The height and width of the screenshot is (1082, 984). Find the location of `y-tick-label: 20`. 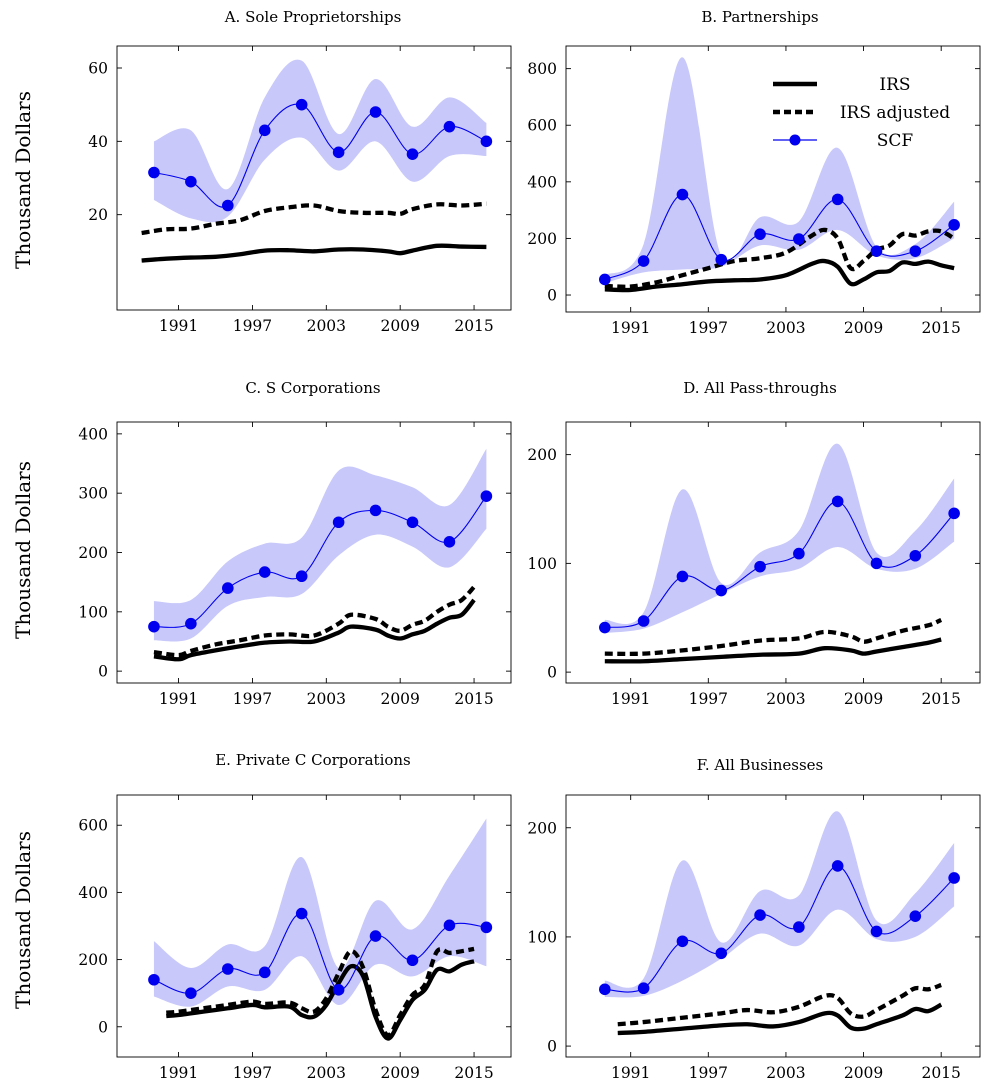

y-tick-label: 20 is located at coordinates (98, 215).